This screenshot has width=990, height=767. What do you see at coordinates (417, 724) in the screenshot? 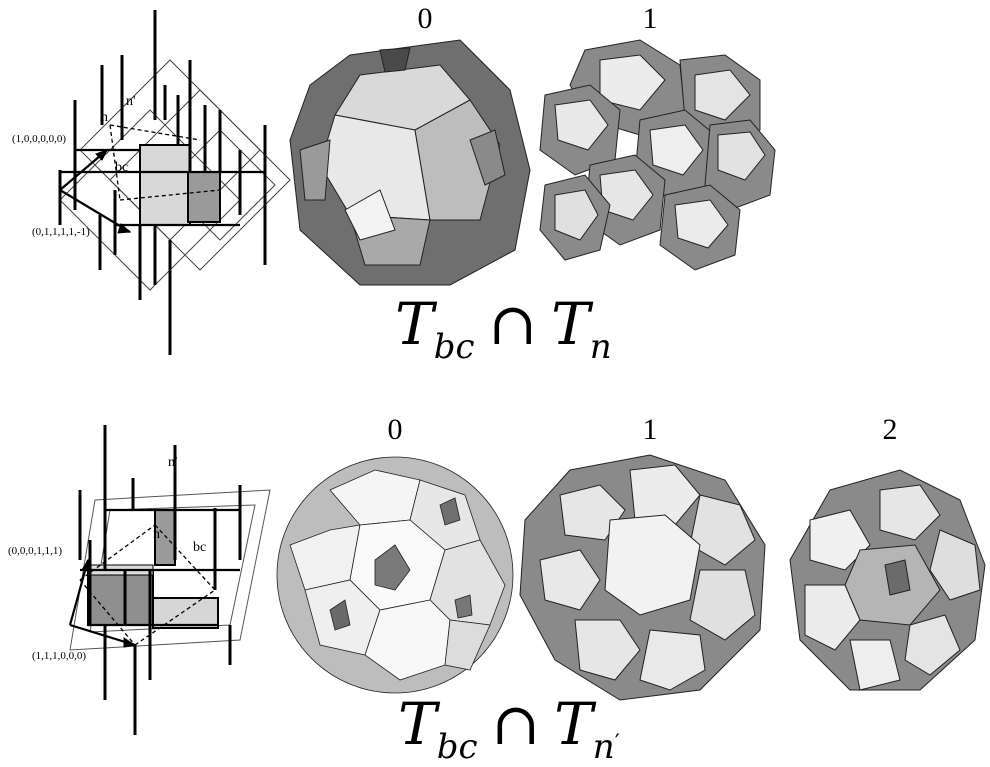
I see `bottom-formula-T1: T` at bounding box center [417, 724].